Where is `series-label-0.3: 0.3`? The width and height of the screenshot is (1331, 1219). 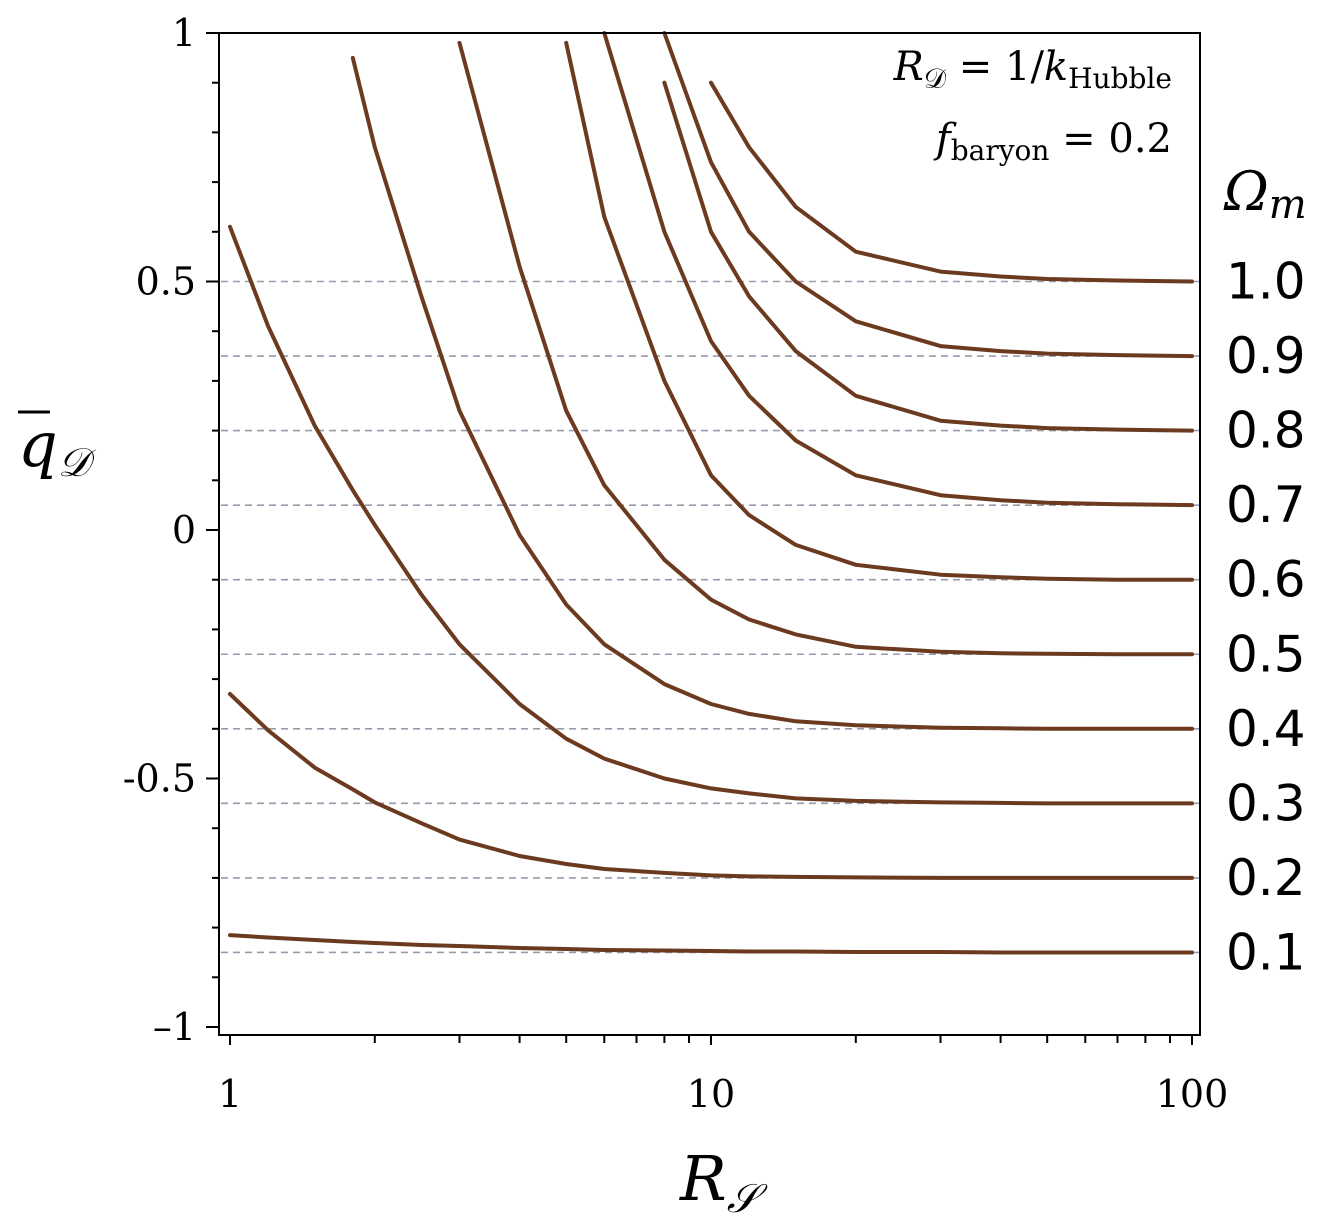
series-label-0.3: 0.3 is located at coordinates (1266, 803).